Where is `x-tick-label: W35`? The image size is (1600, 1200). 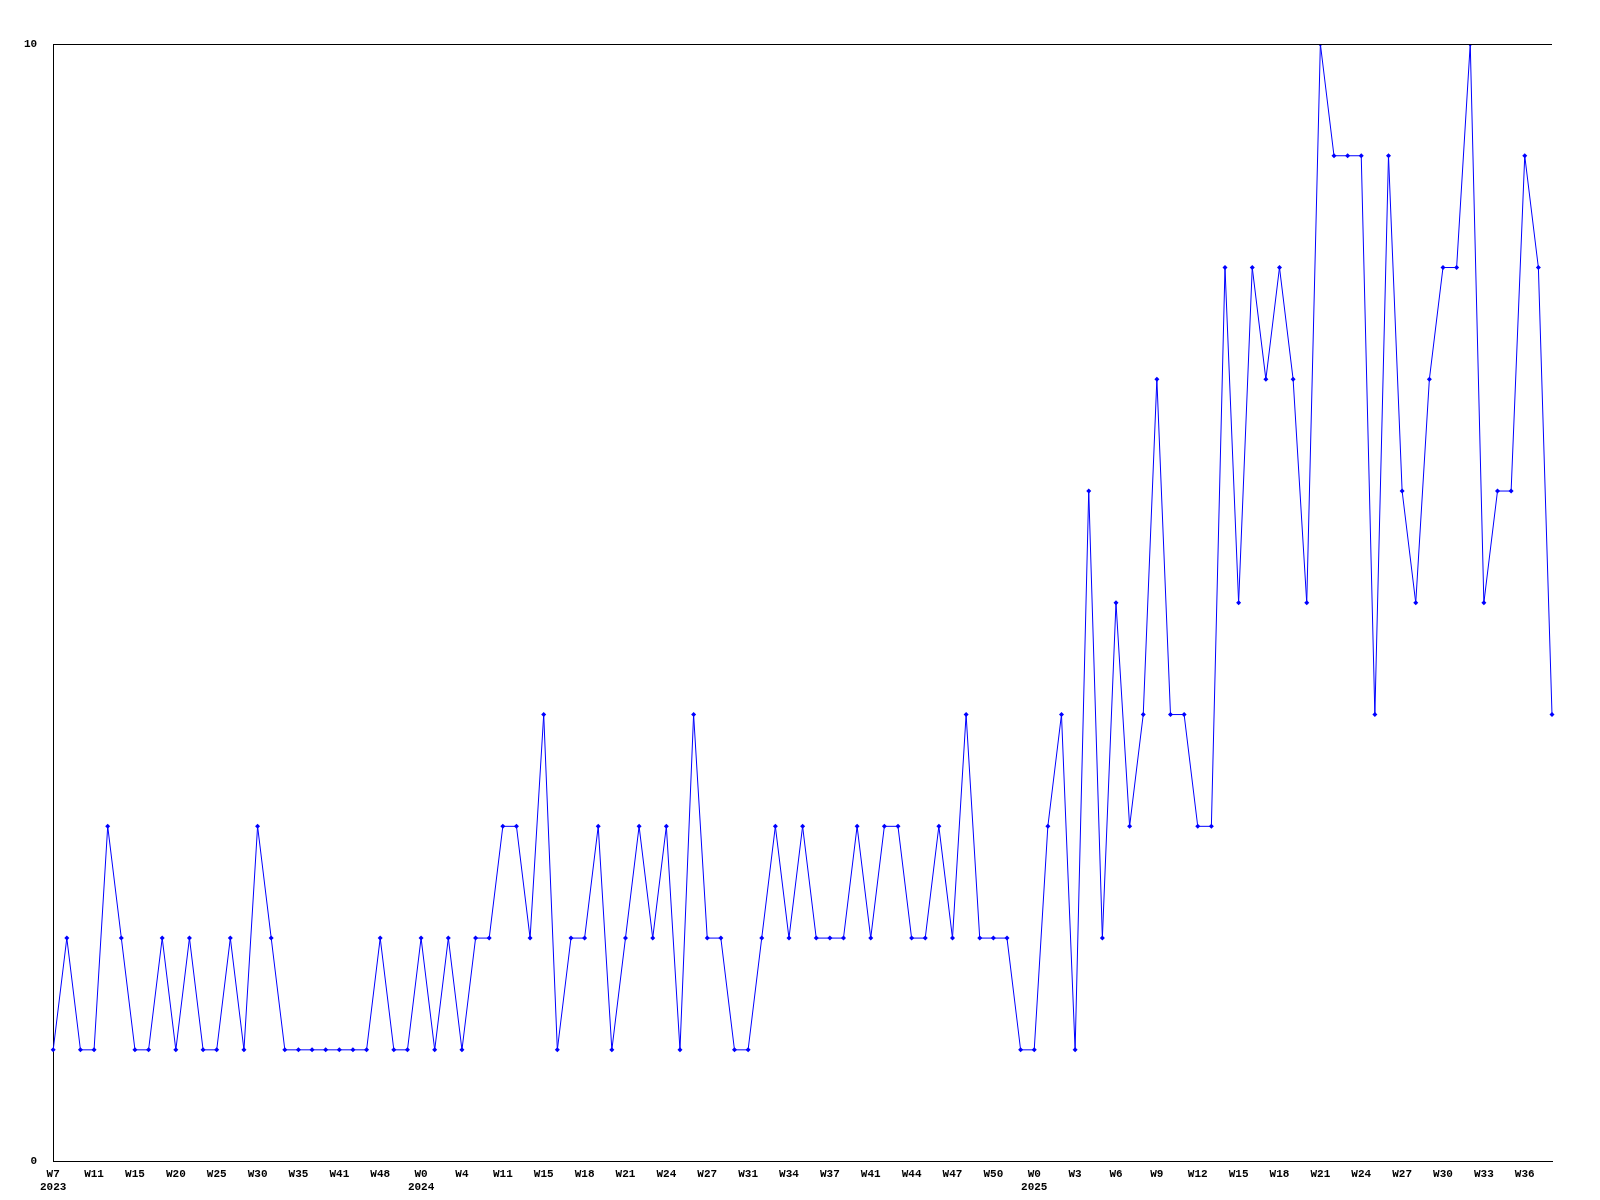
x-tick-label: W35 is located at coordinates (298, 1173).